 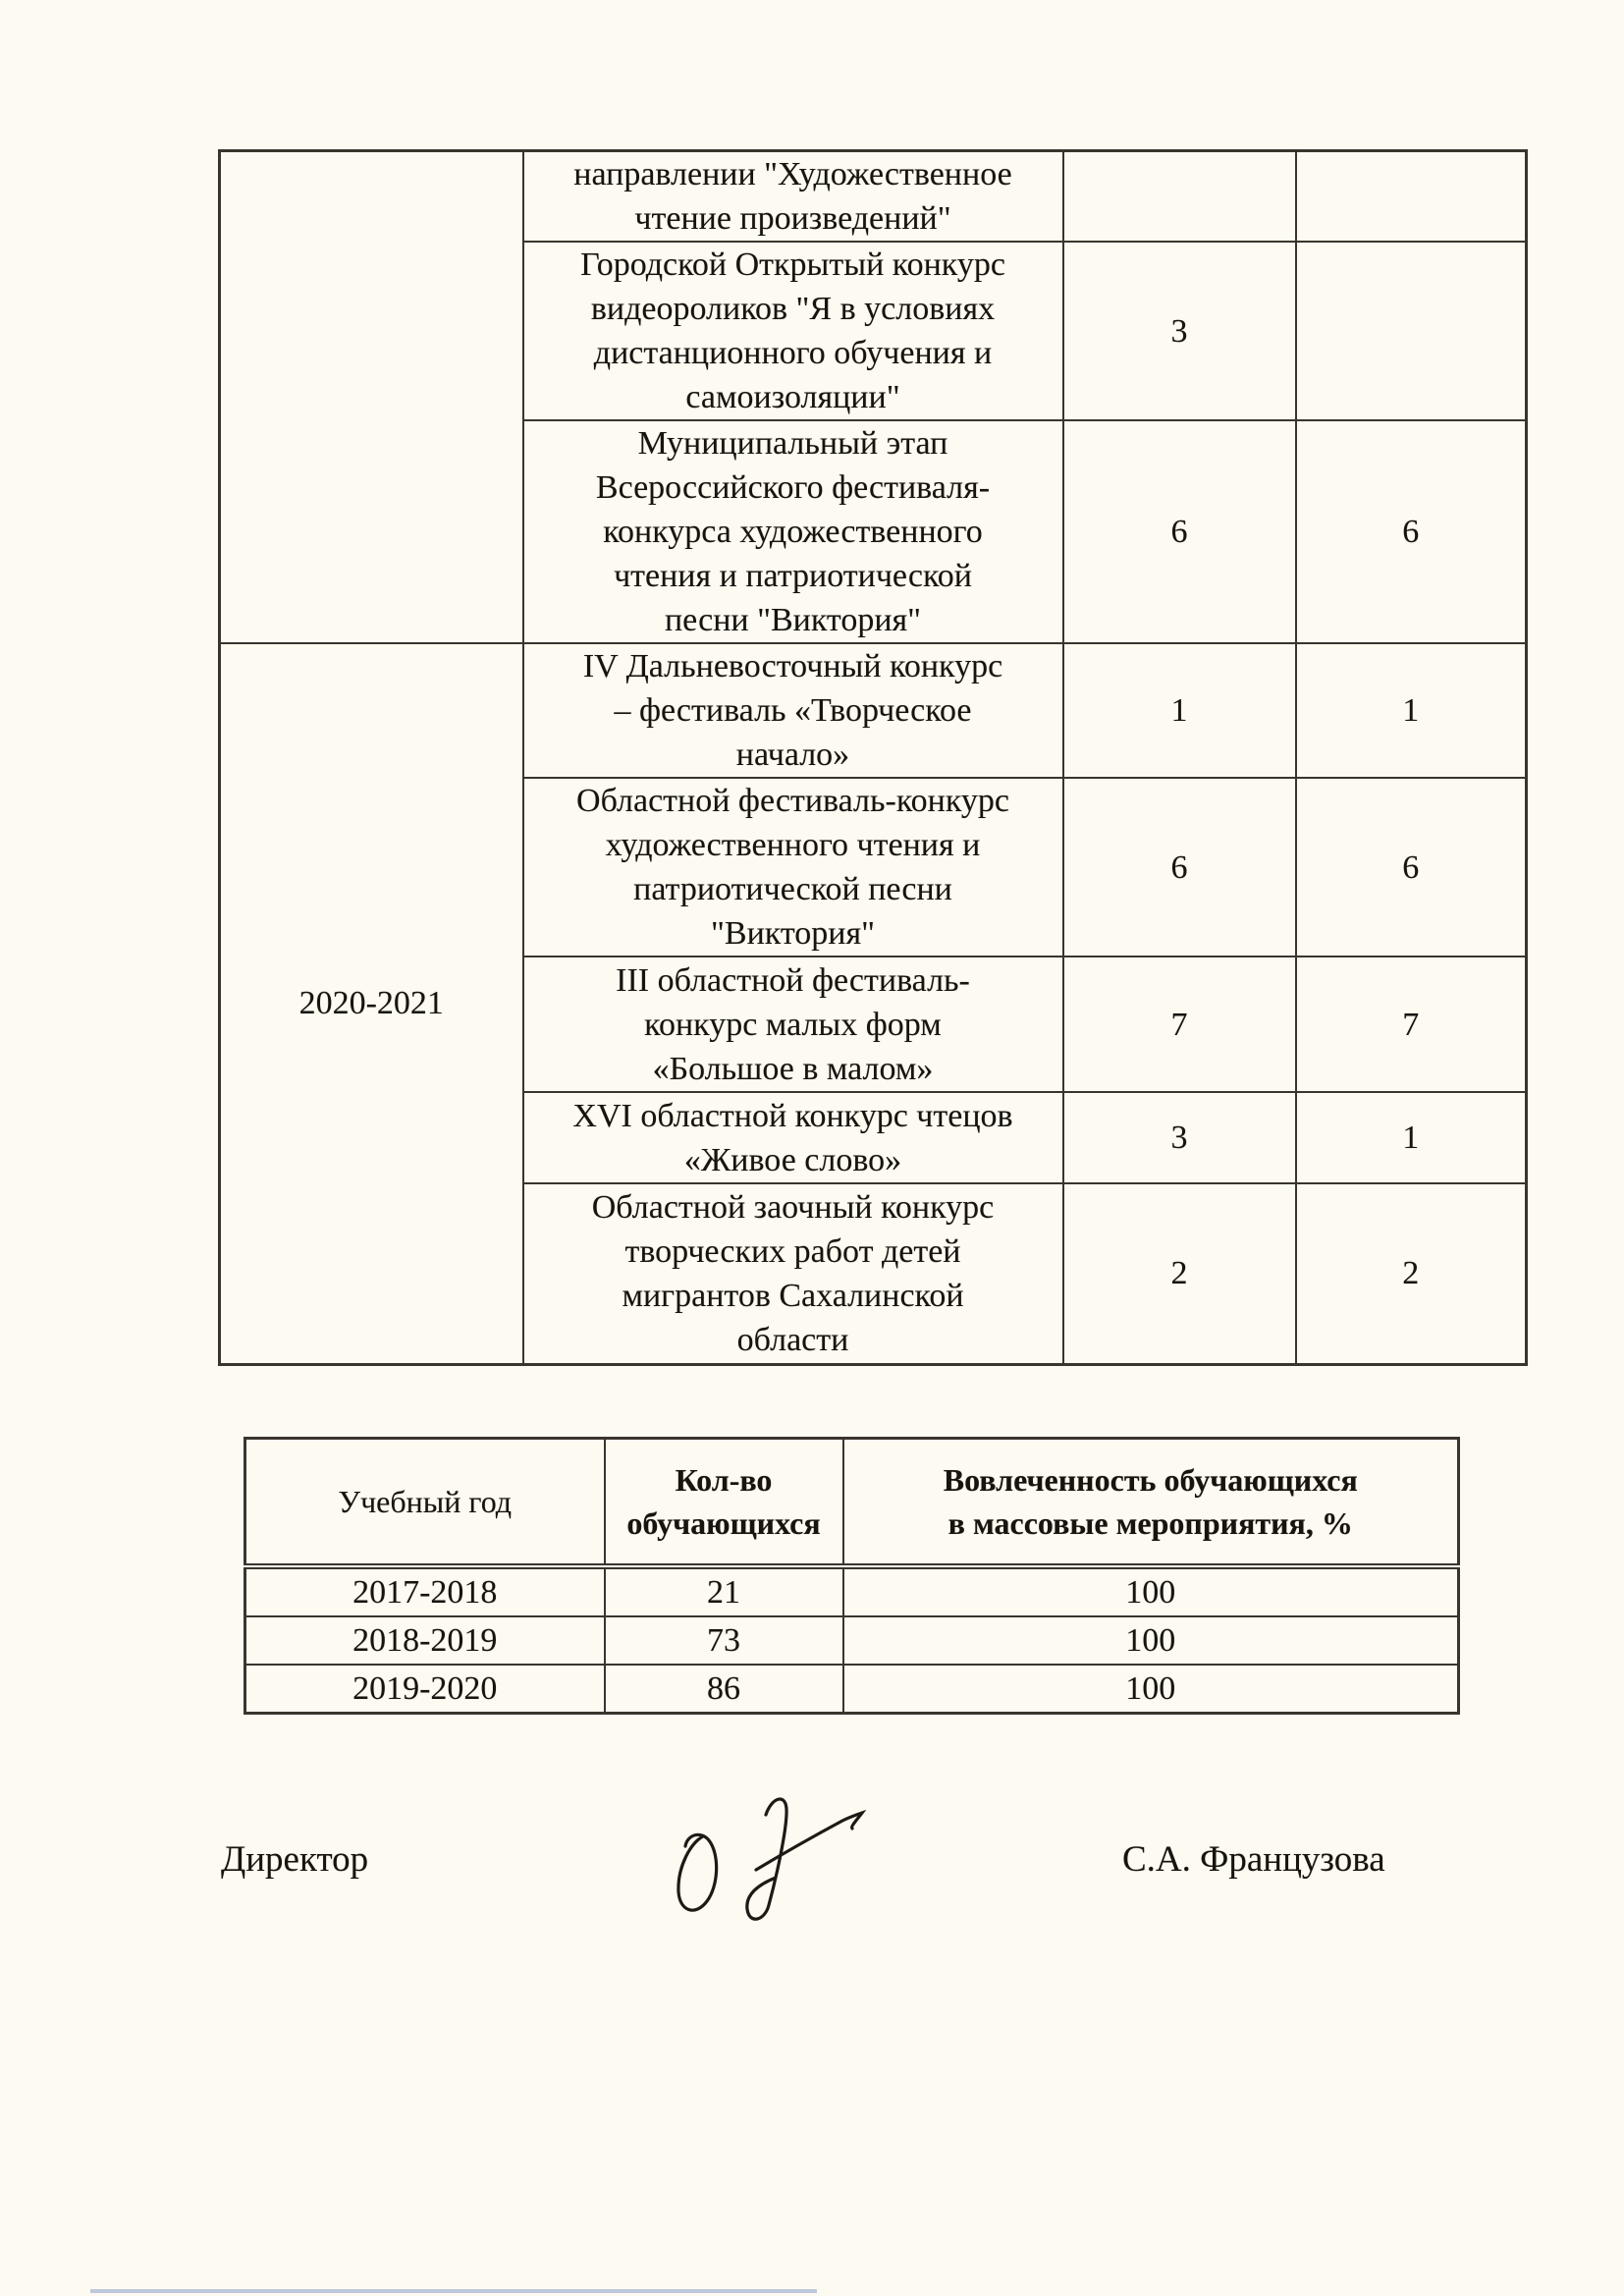 What do you see at coordinates (1179, 1273) in the screenshot?
I see `participants-cell: 2` at bounding box center [1179, 1273].